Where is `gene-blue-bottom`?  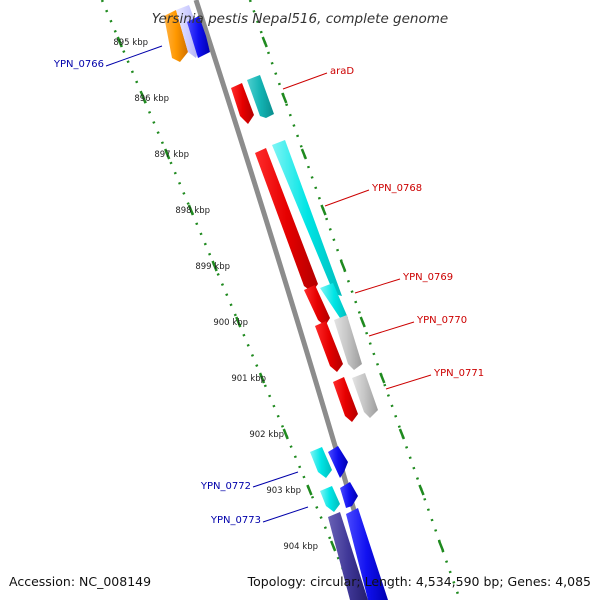 gene-blue-bottom is located at coordinates (367, 554).